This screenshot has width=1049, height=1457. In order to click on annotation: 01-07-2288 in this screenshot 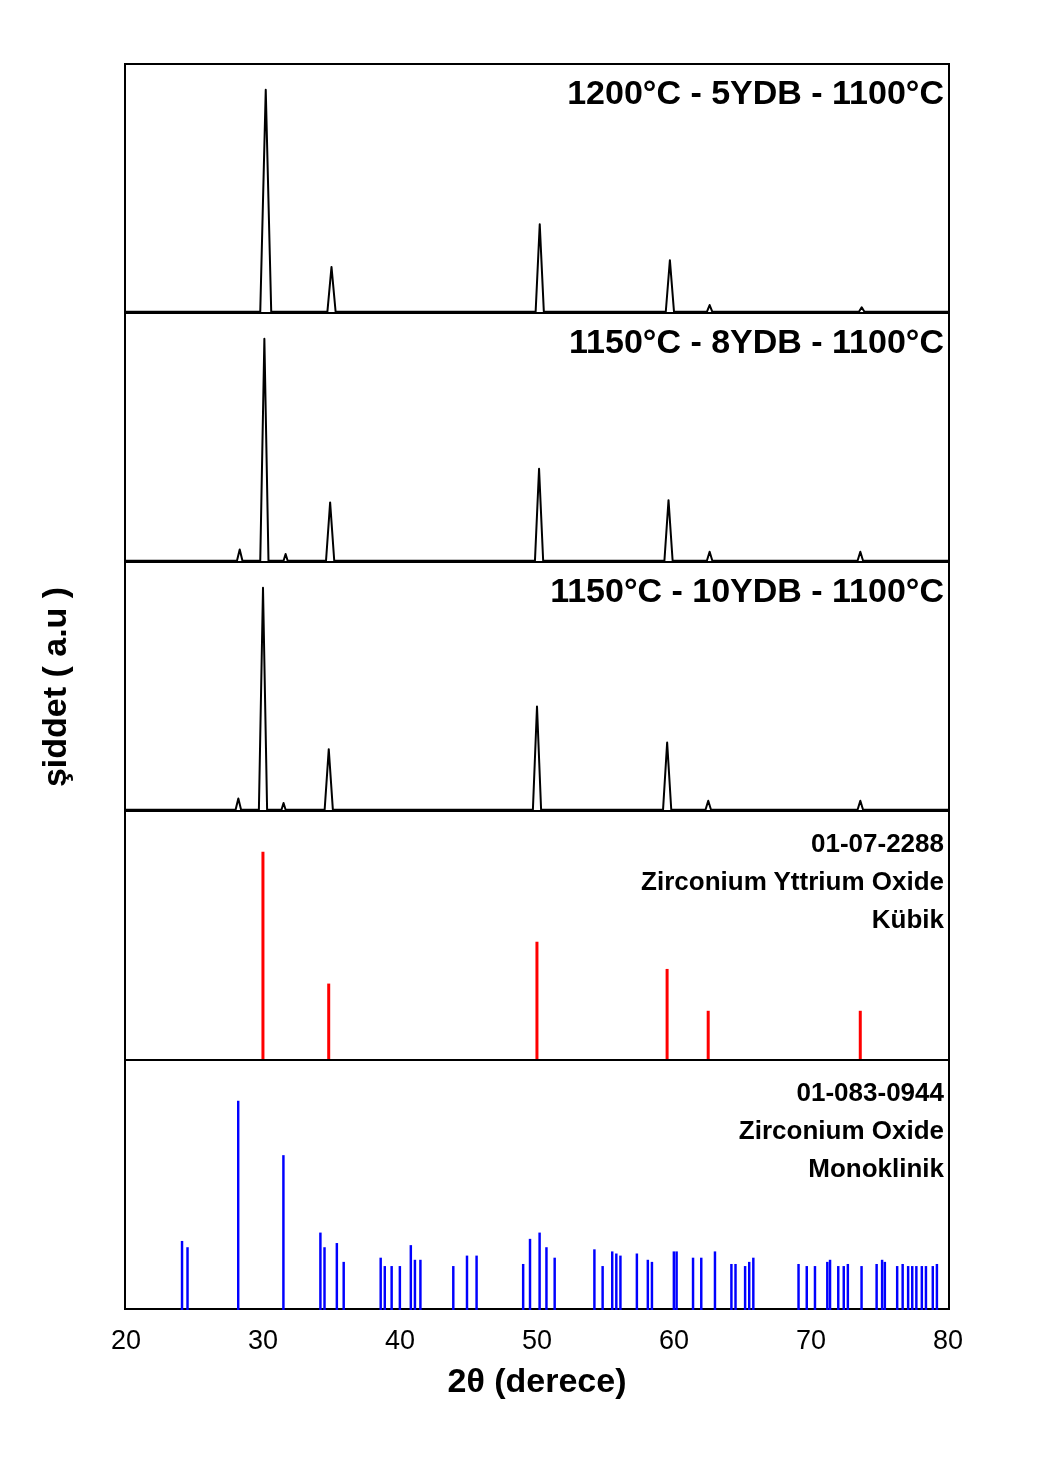, I will do `click(877, 843)`.